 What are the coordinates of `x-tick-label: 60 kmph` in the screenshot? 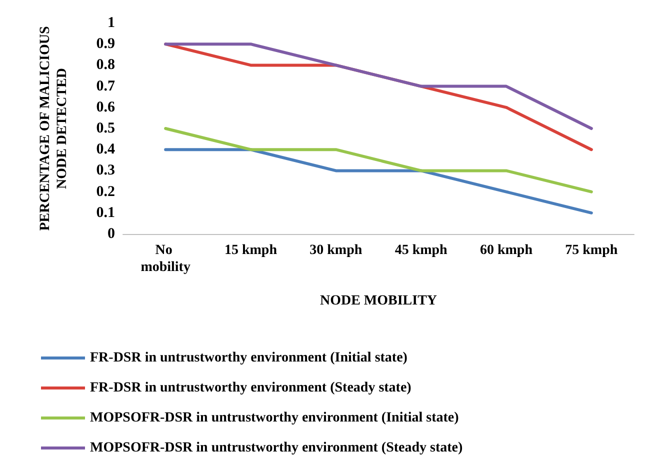 It's located at (506, 250).